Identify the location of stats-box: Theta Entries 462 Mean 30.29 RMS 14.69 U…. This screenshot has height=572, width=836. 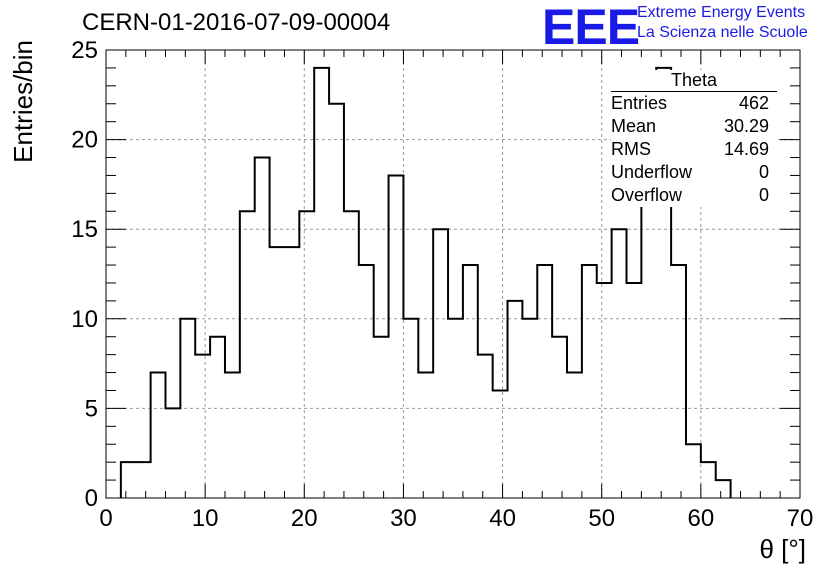
(694, 138).